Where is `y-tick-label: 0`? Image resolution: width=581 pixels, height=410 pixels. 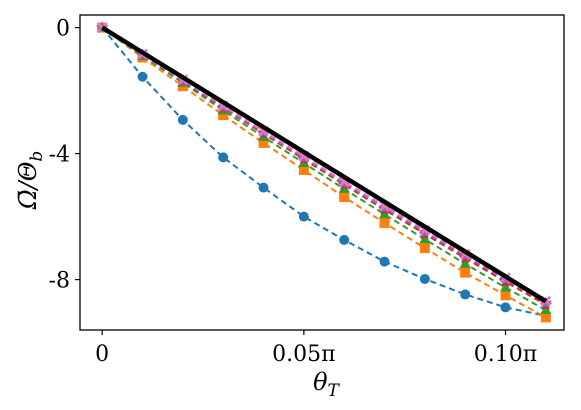 y-tick-label: 0 is located at coordinates (63, 29).